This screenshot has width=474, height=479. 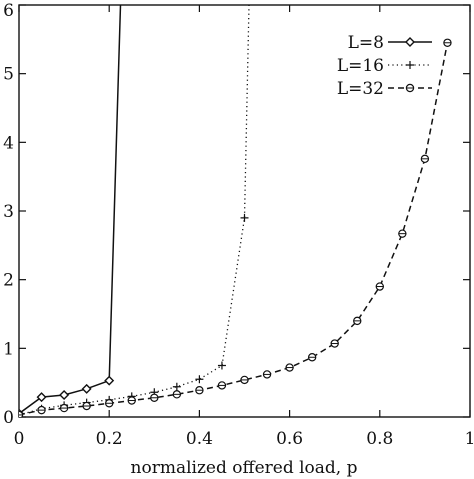 I want to click on x-tick-label: 1, so click(x=469, y=439).